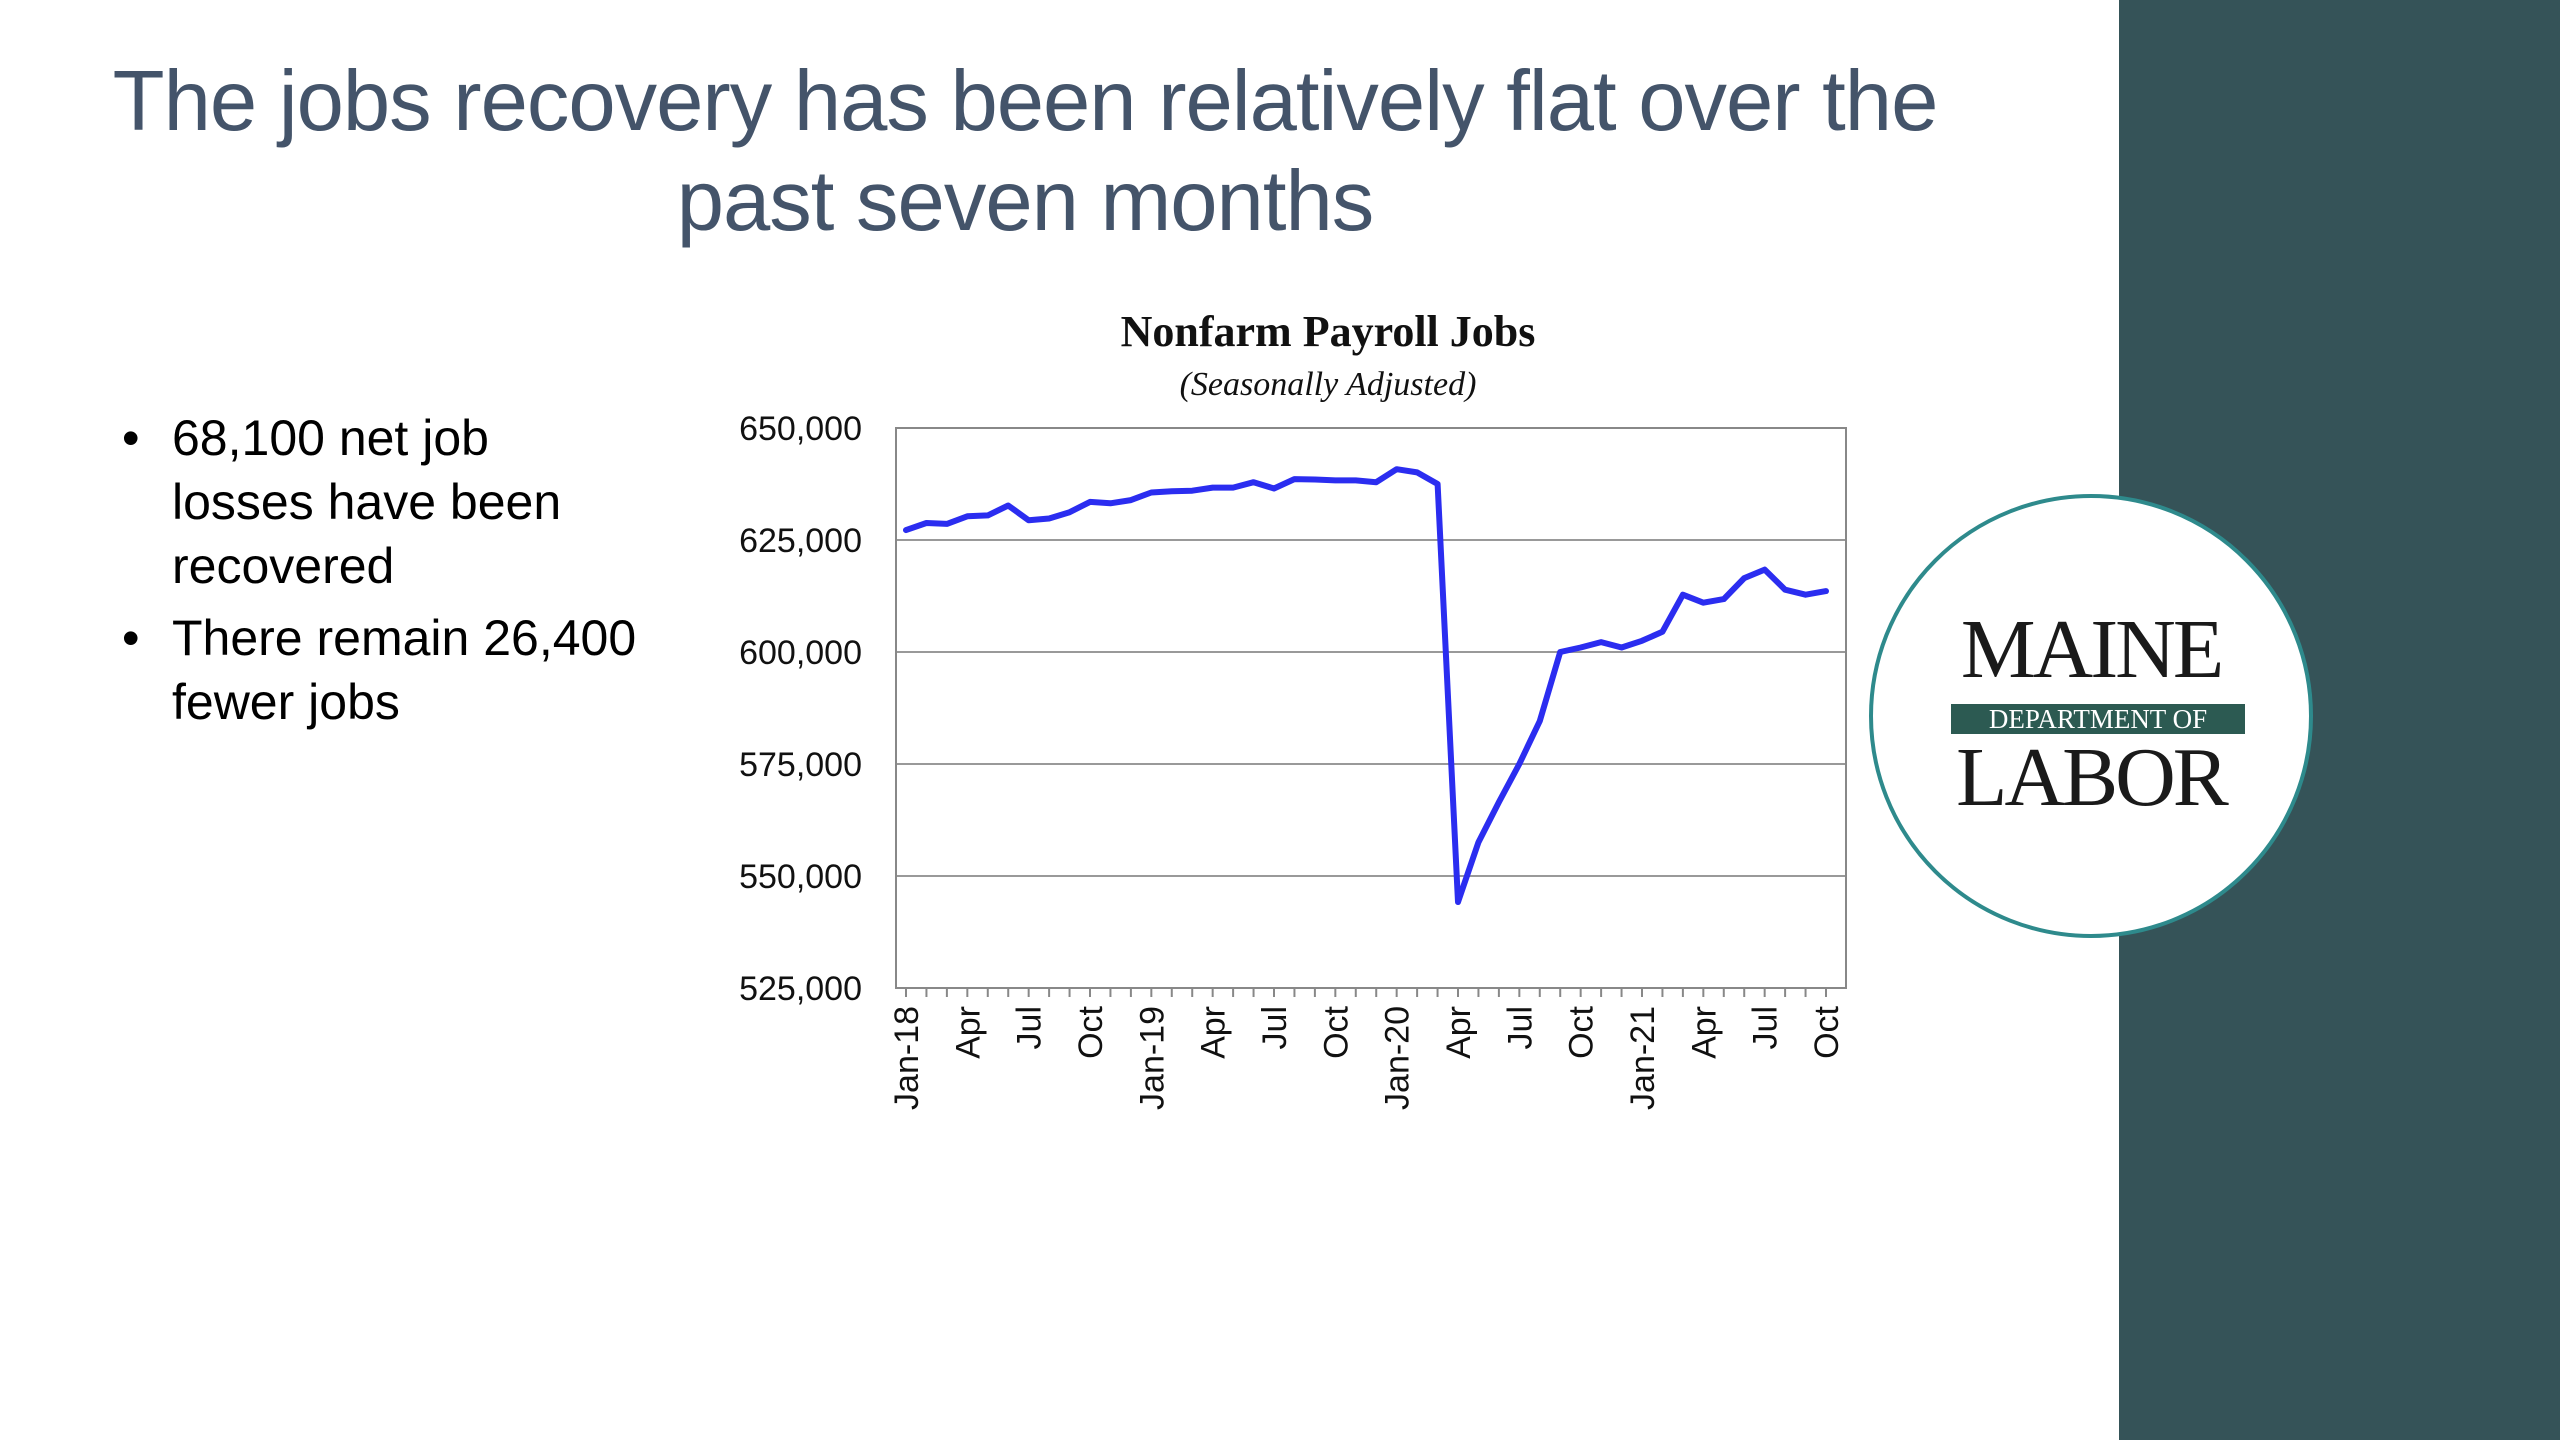 Image resolution: width=2560 pixels, height=1440 pixels. I want to click on grid-lines, so click(1371, 708).